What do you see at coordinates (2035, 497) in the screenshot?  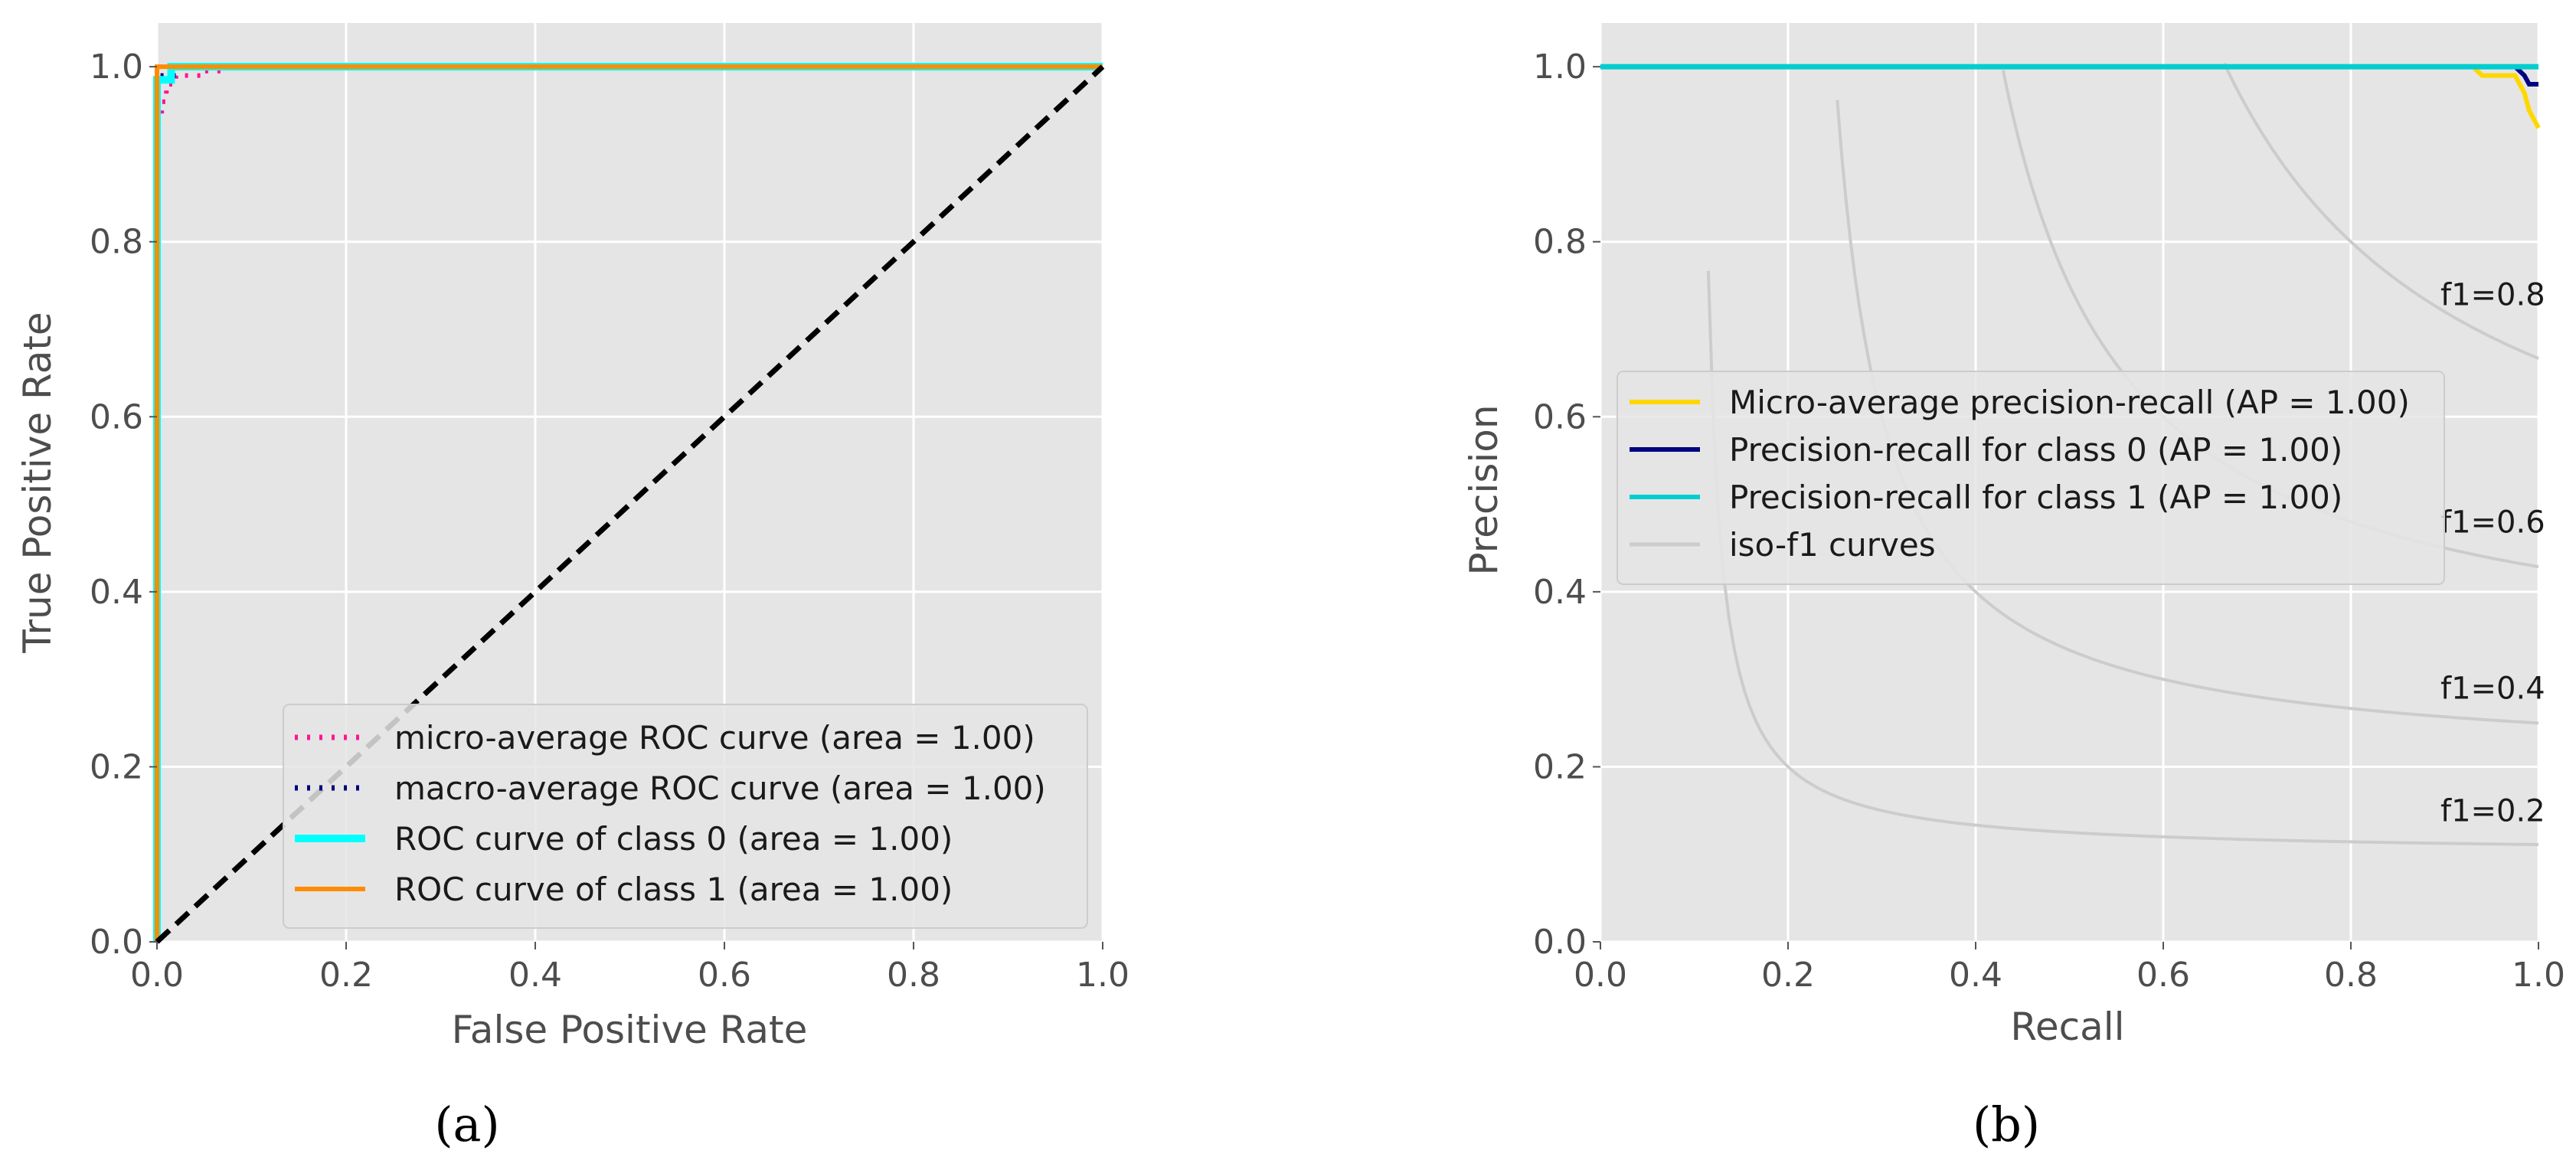 I see `pr-legend-label: Precision-recall for class 1 (AP = 1.00)` at bounding box center [2035, 497].